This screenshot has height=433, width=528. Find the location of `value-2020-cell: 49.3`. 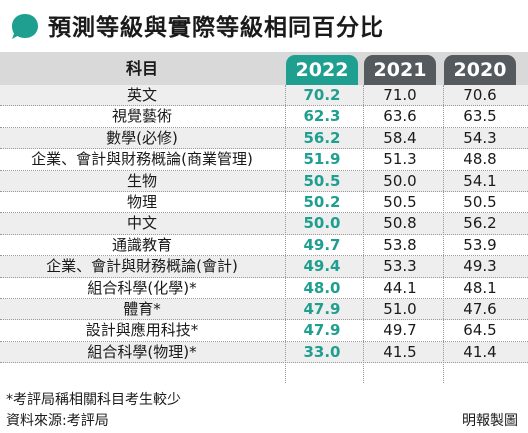

value-2020-cell: 49.3 is located at coordinates (480, 266).